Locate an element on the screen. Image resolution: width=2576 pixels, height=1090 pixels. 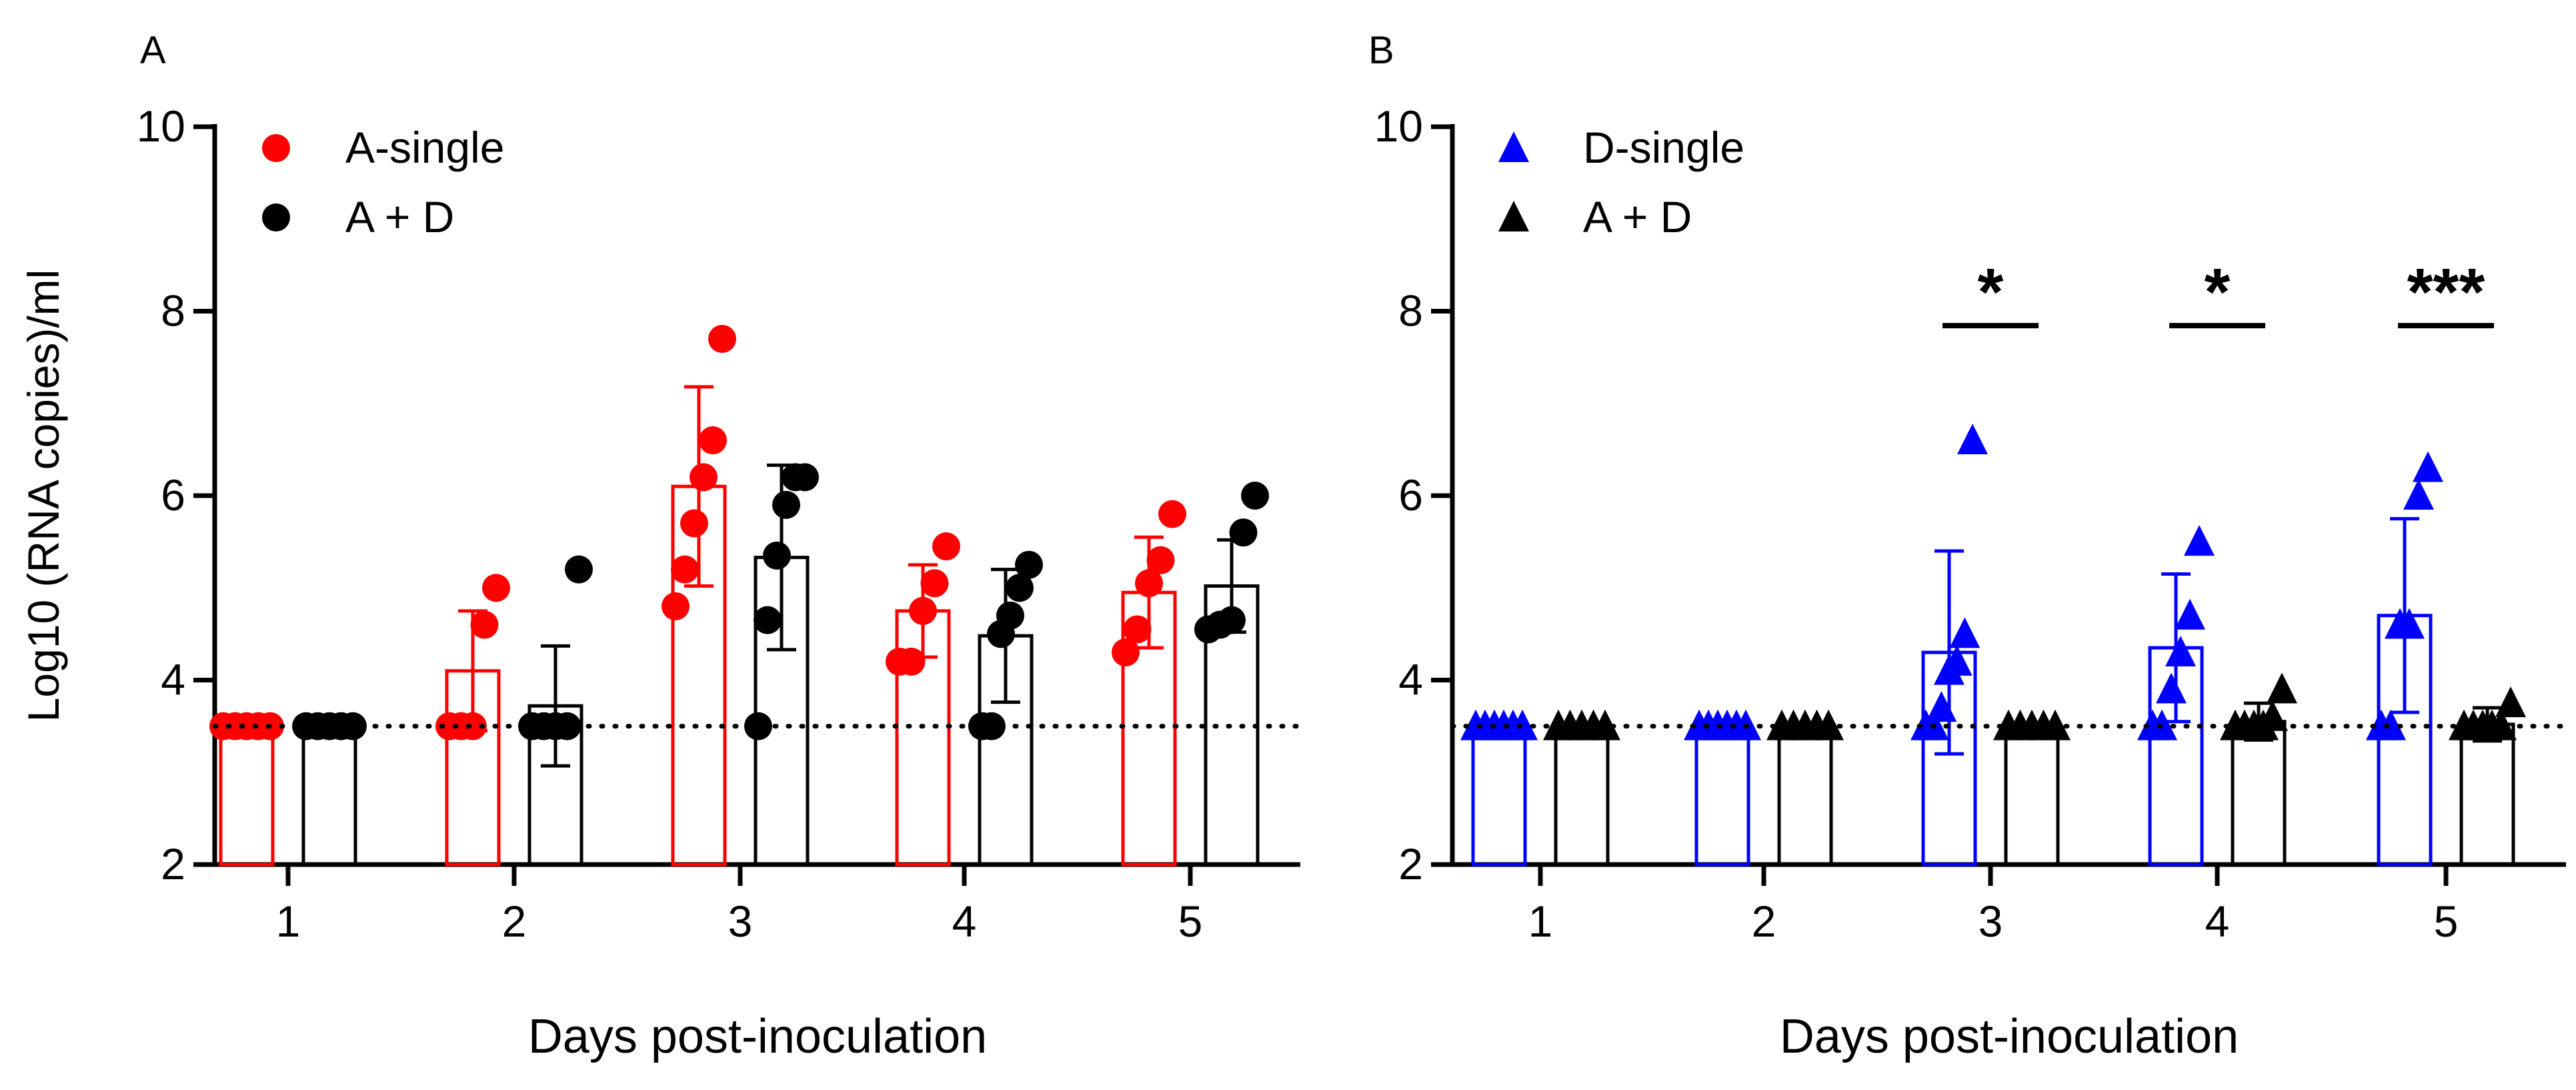
significance-label: *** is located at coordinates (2446, 292).